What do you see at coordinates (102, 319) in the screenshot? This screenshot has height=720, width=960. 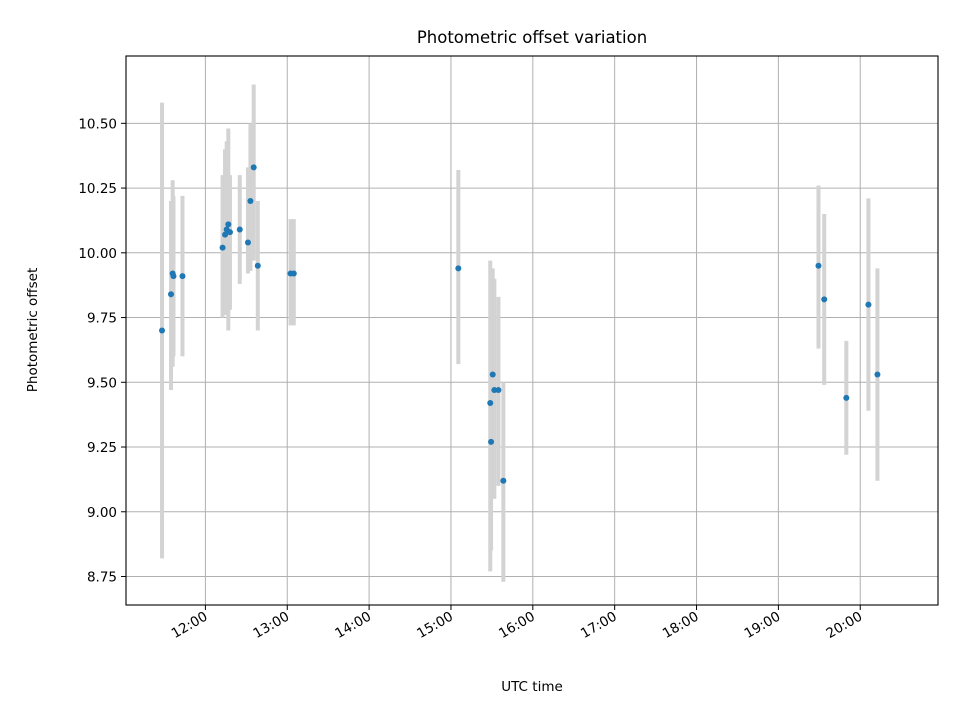 I see `y-tick-label: 9.75` at bounding box center [102, 319].